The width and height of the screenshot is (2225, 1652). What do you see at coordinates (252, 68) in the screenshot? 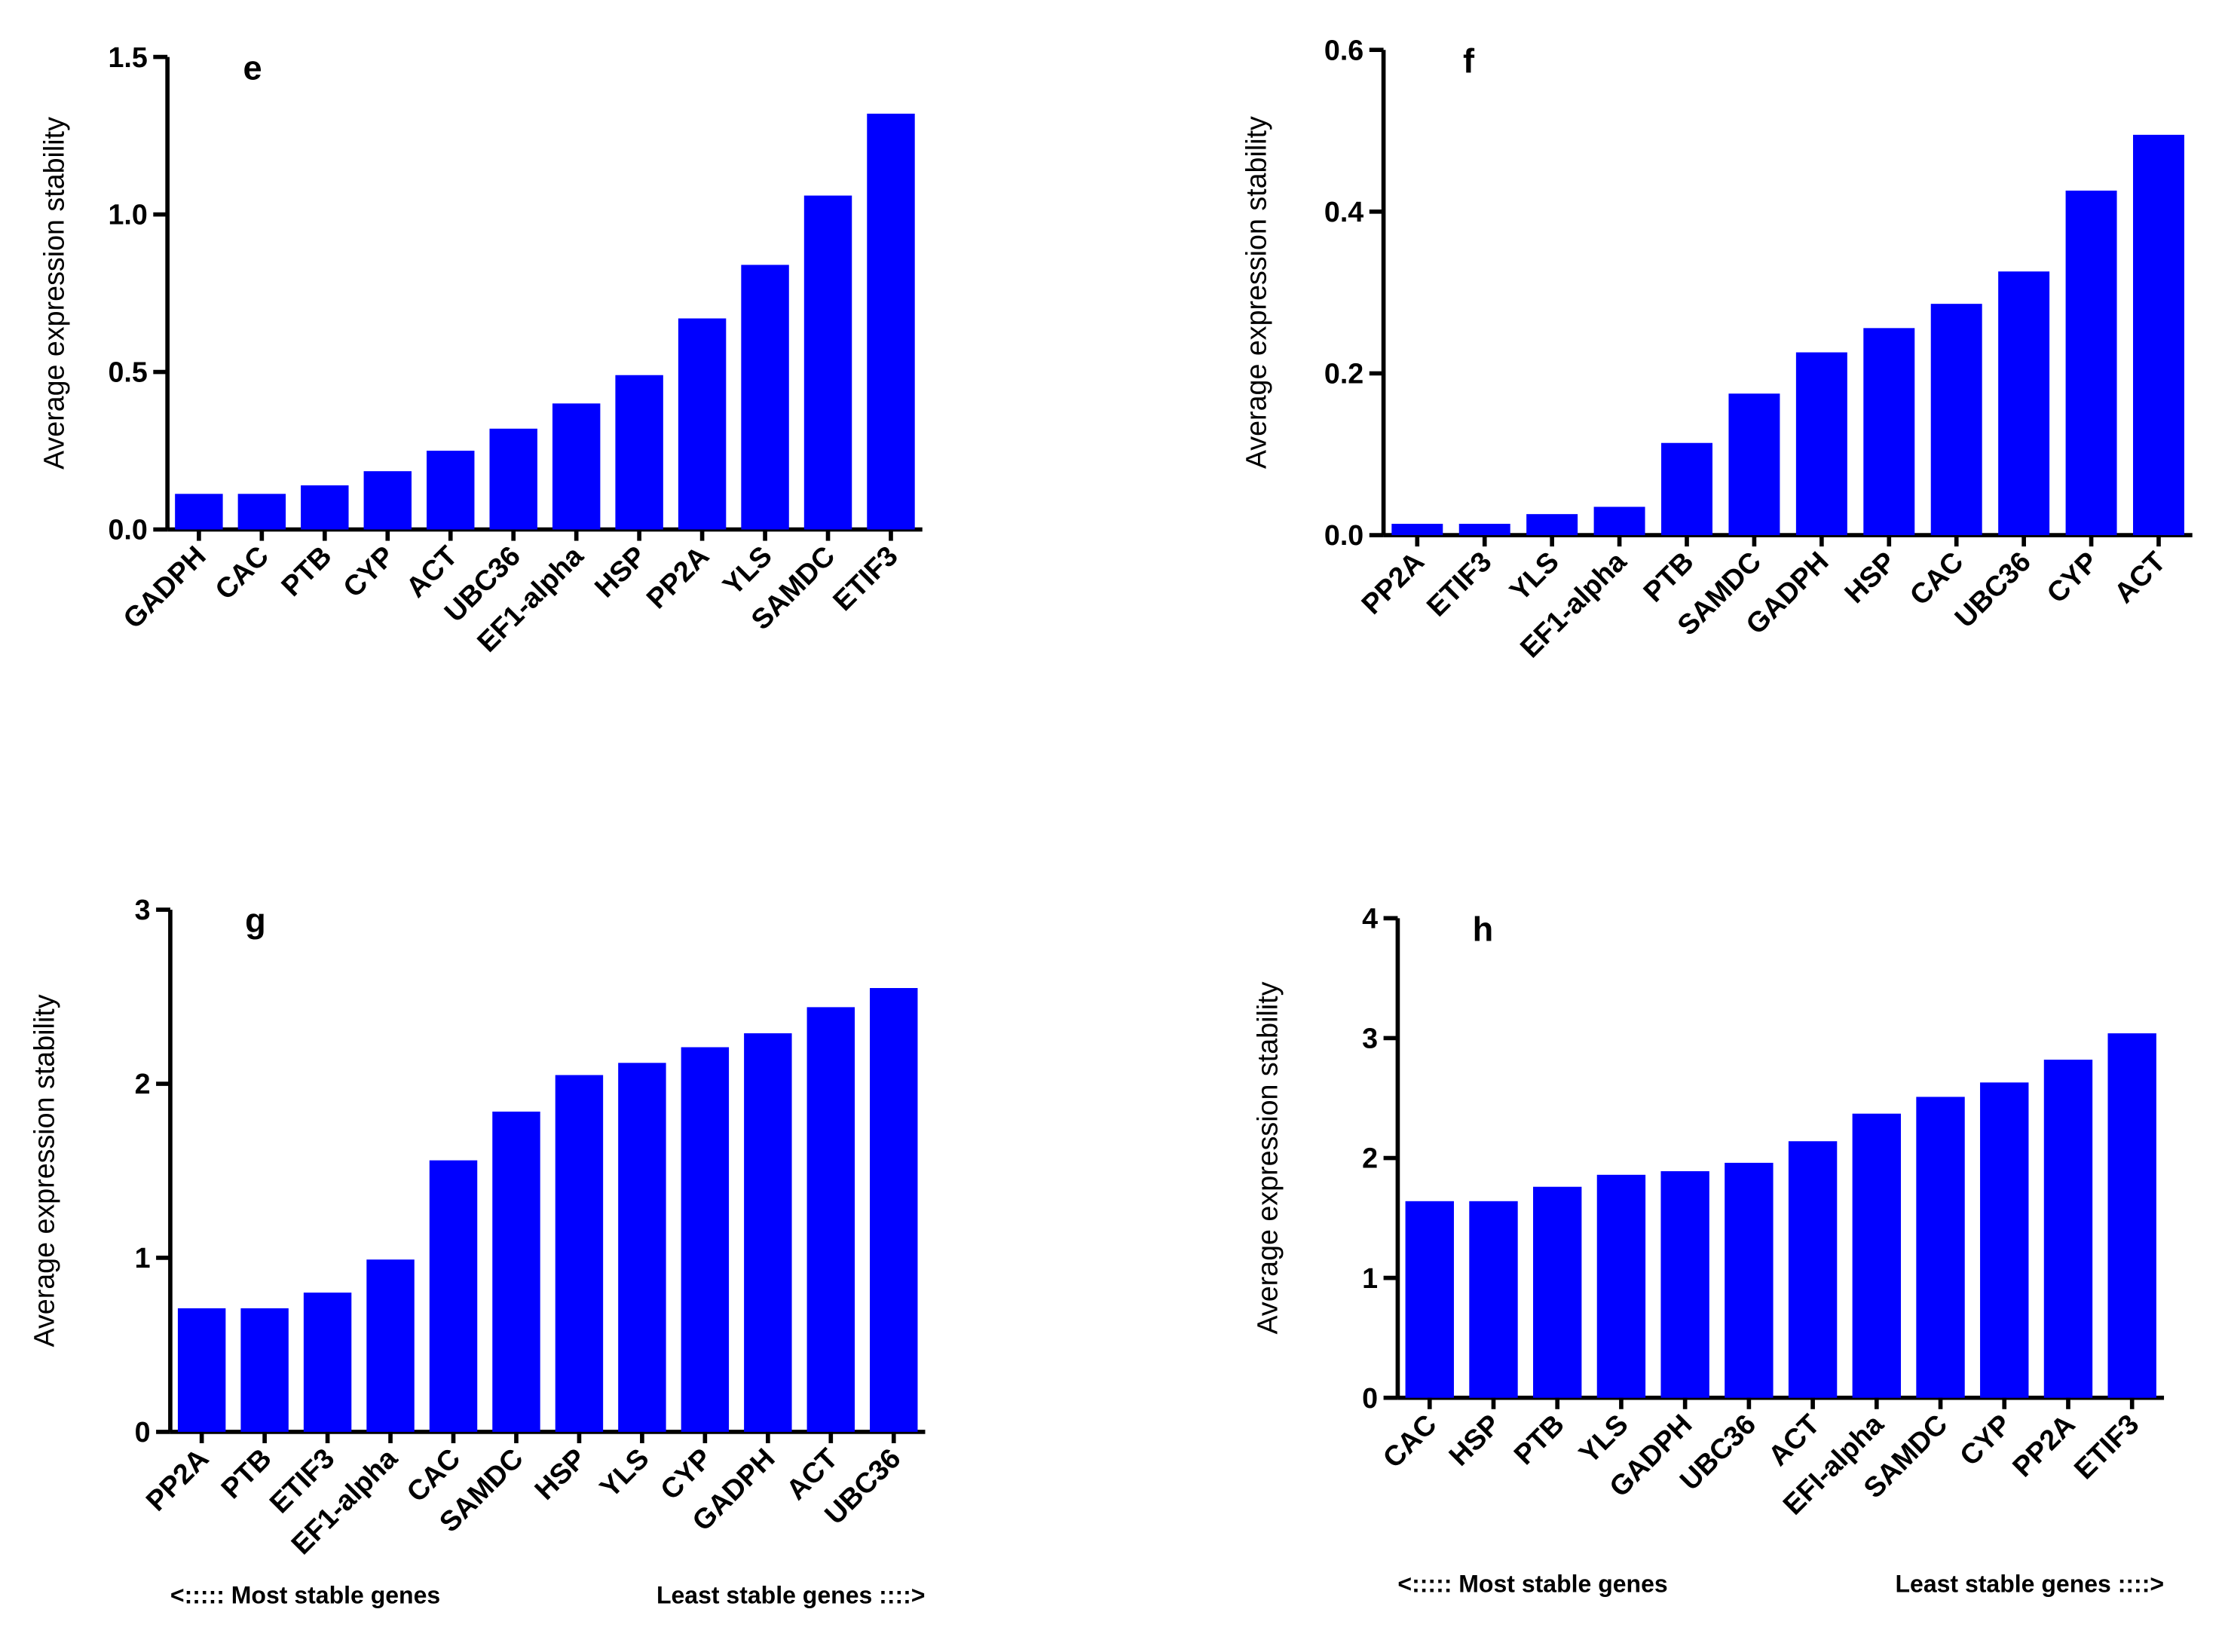
I see `panel-label: e` at bounding box center [252, 68].